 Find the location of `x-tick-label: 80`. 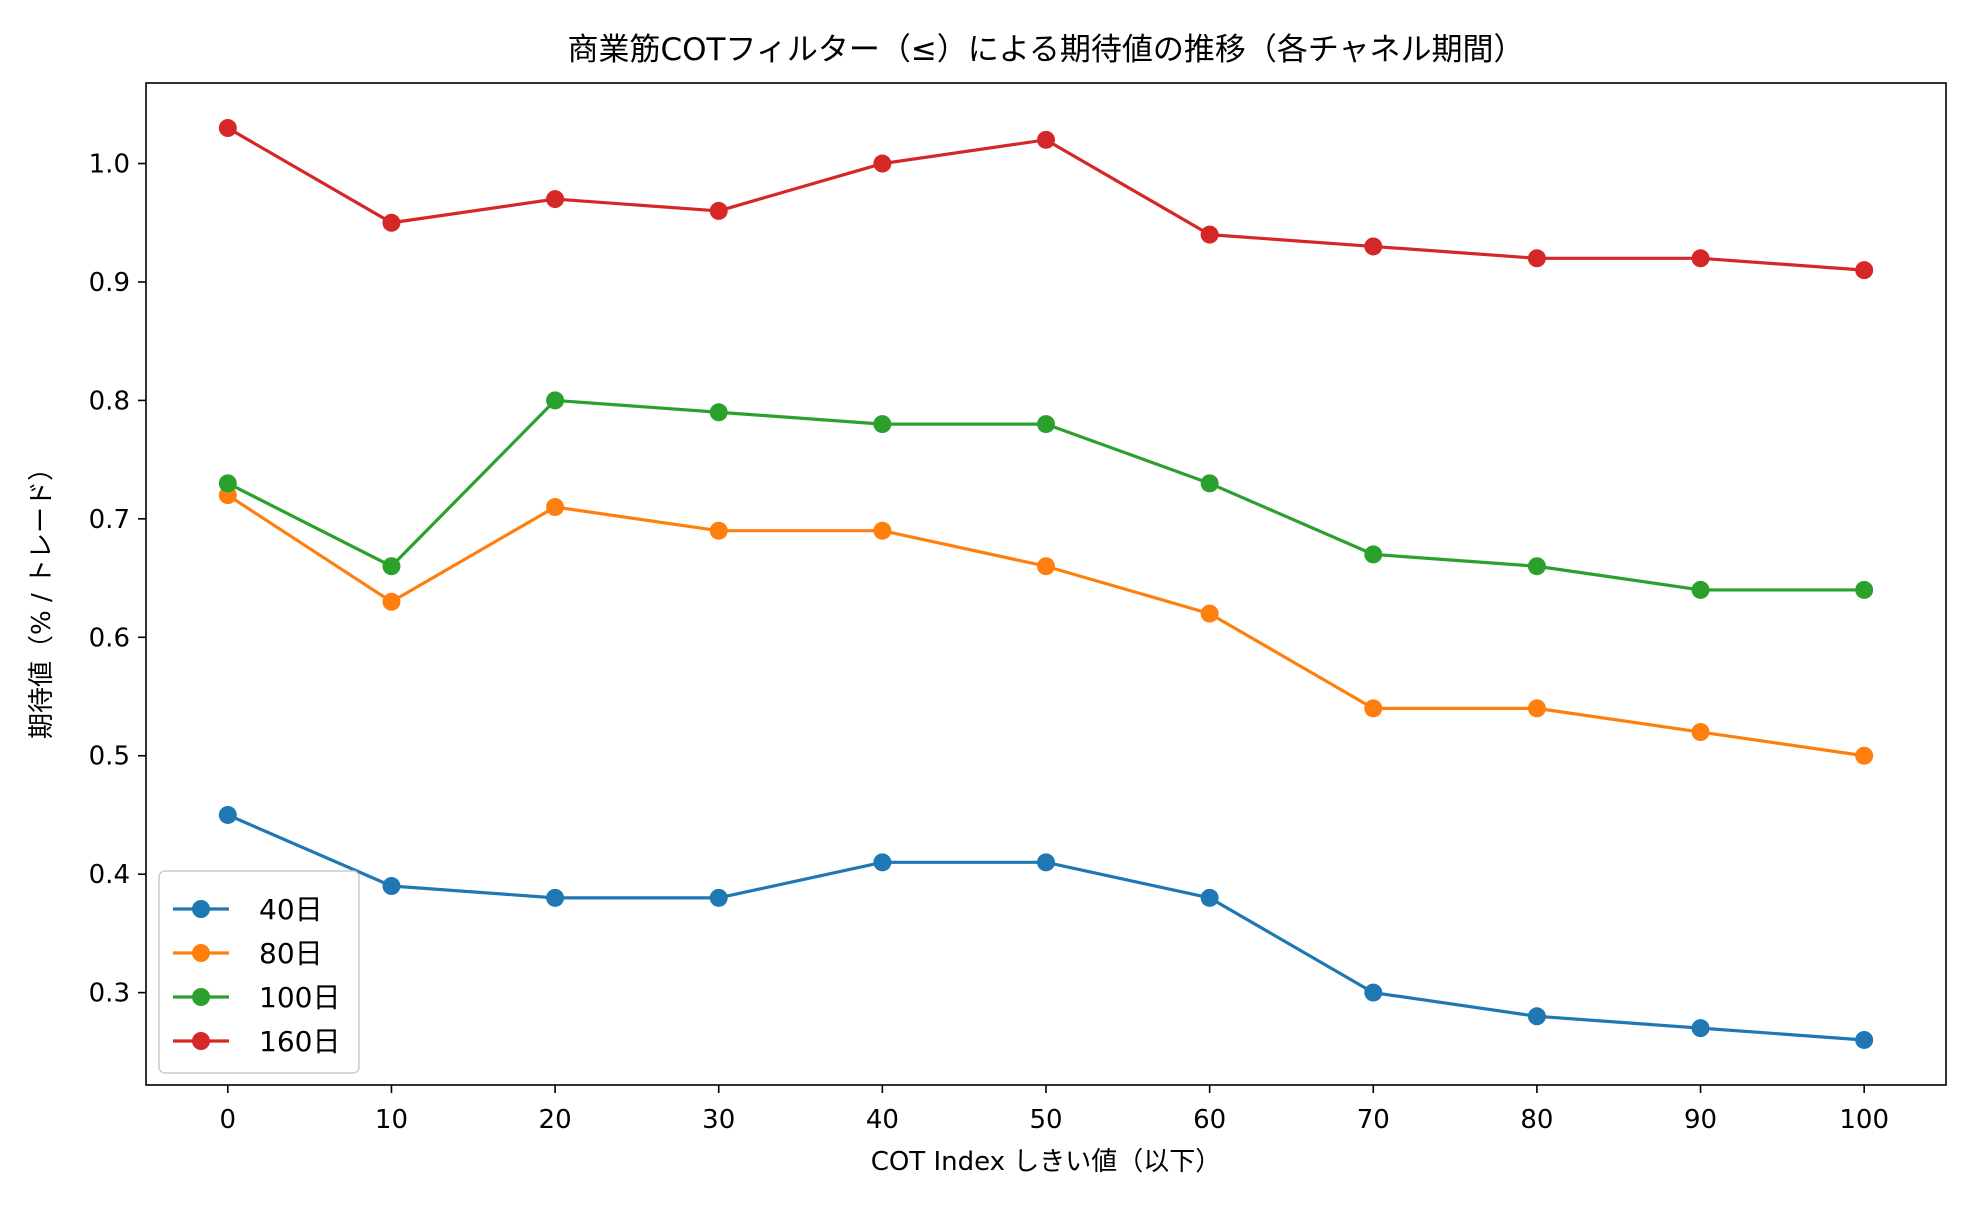

x-tick-label: 80 is located at coordinates (1536, 1120).